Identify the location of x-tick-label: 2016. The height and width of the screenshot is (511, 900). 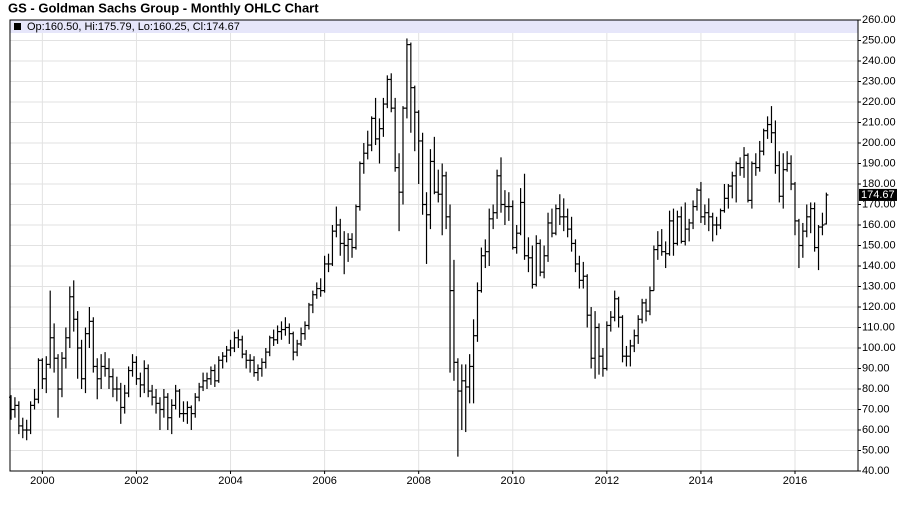
(795, 481).